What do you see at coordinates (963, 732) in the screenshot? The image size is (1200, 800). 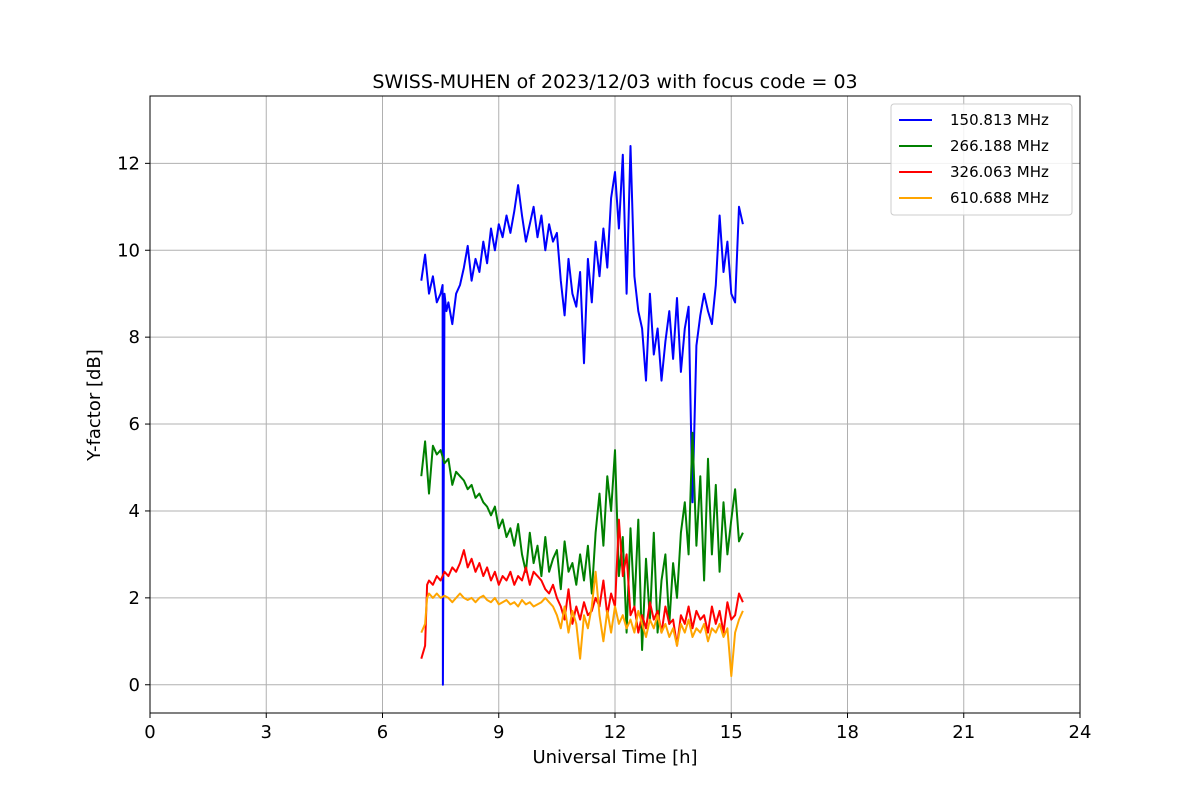 I see `x-tick-label: 21` at bounding box center [963, 732].